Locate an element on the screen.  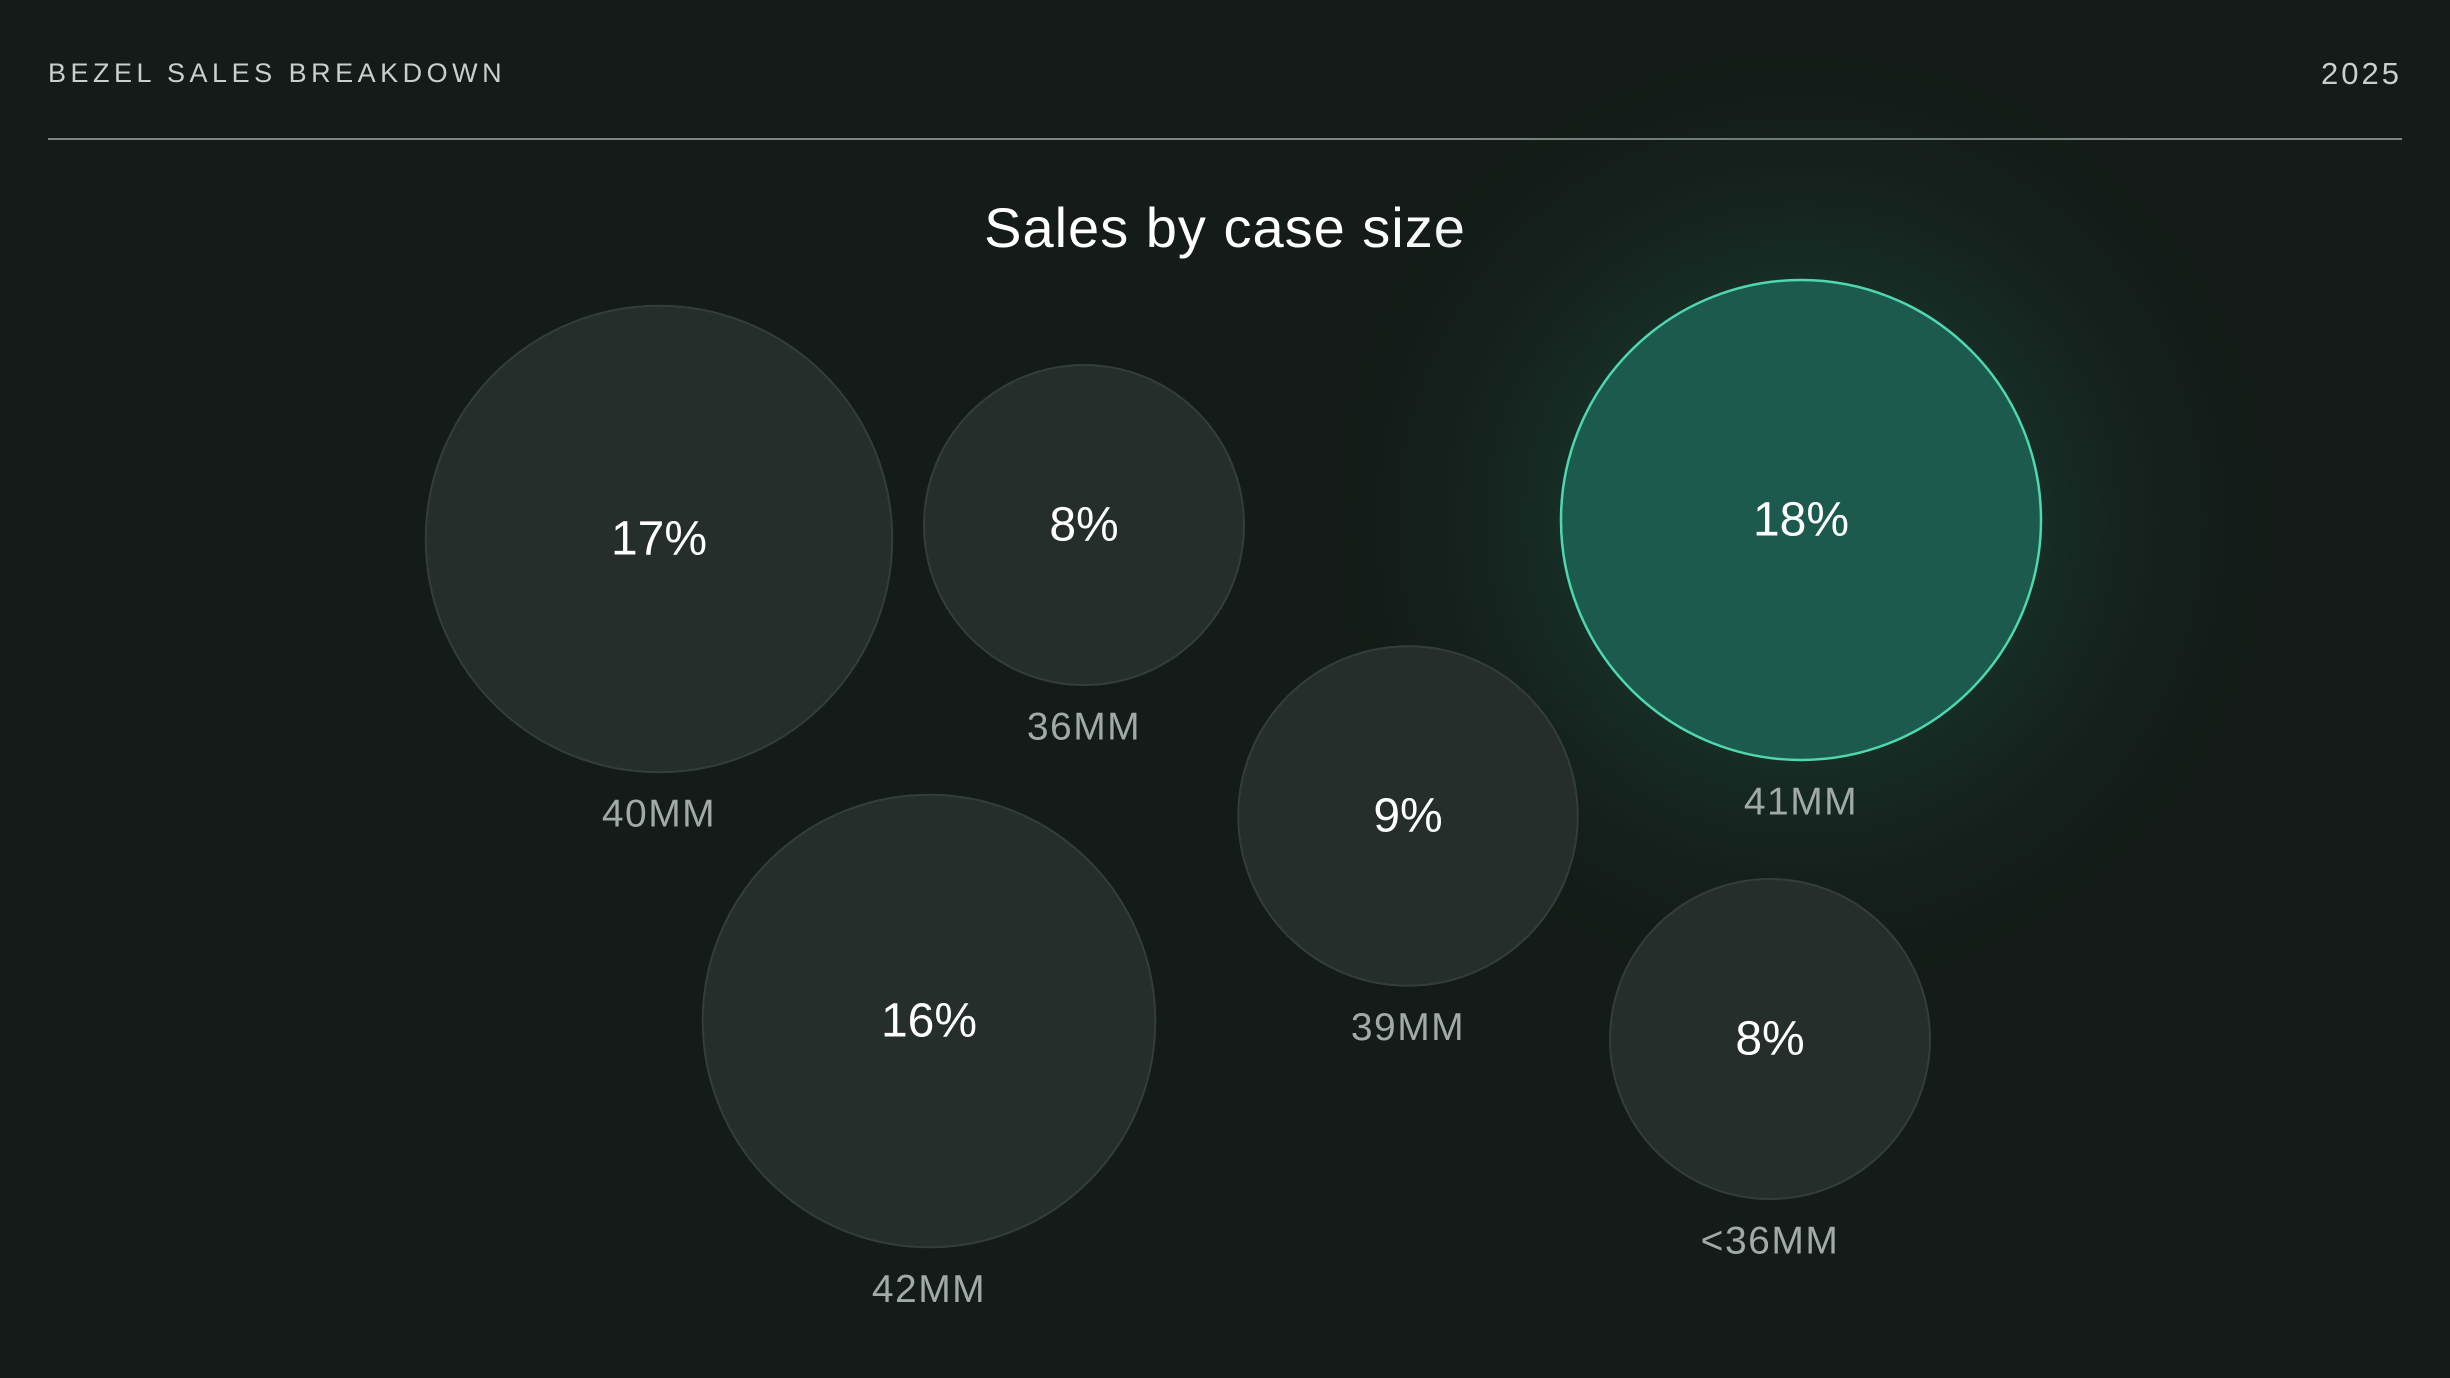
bubble-category-label: 41MM is located at coordinates (1801, 802).